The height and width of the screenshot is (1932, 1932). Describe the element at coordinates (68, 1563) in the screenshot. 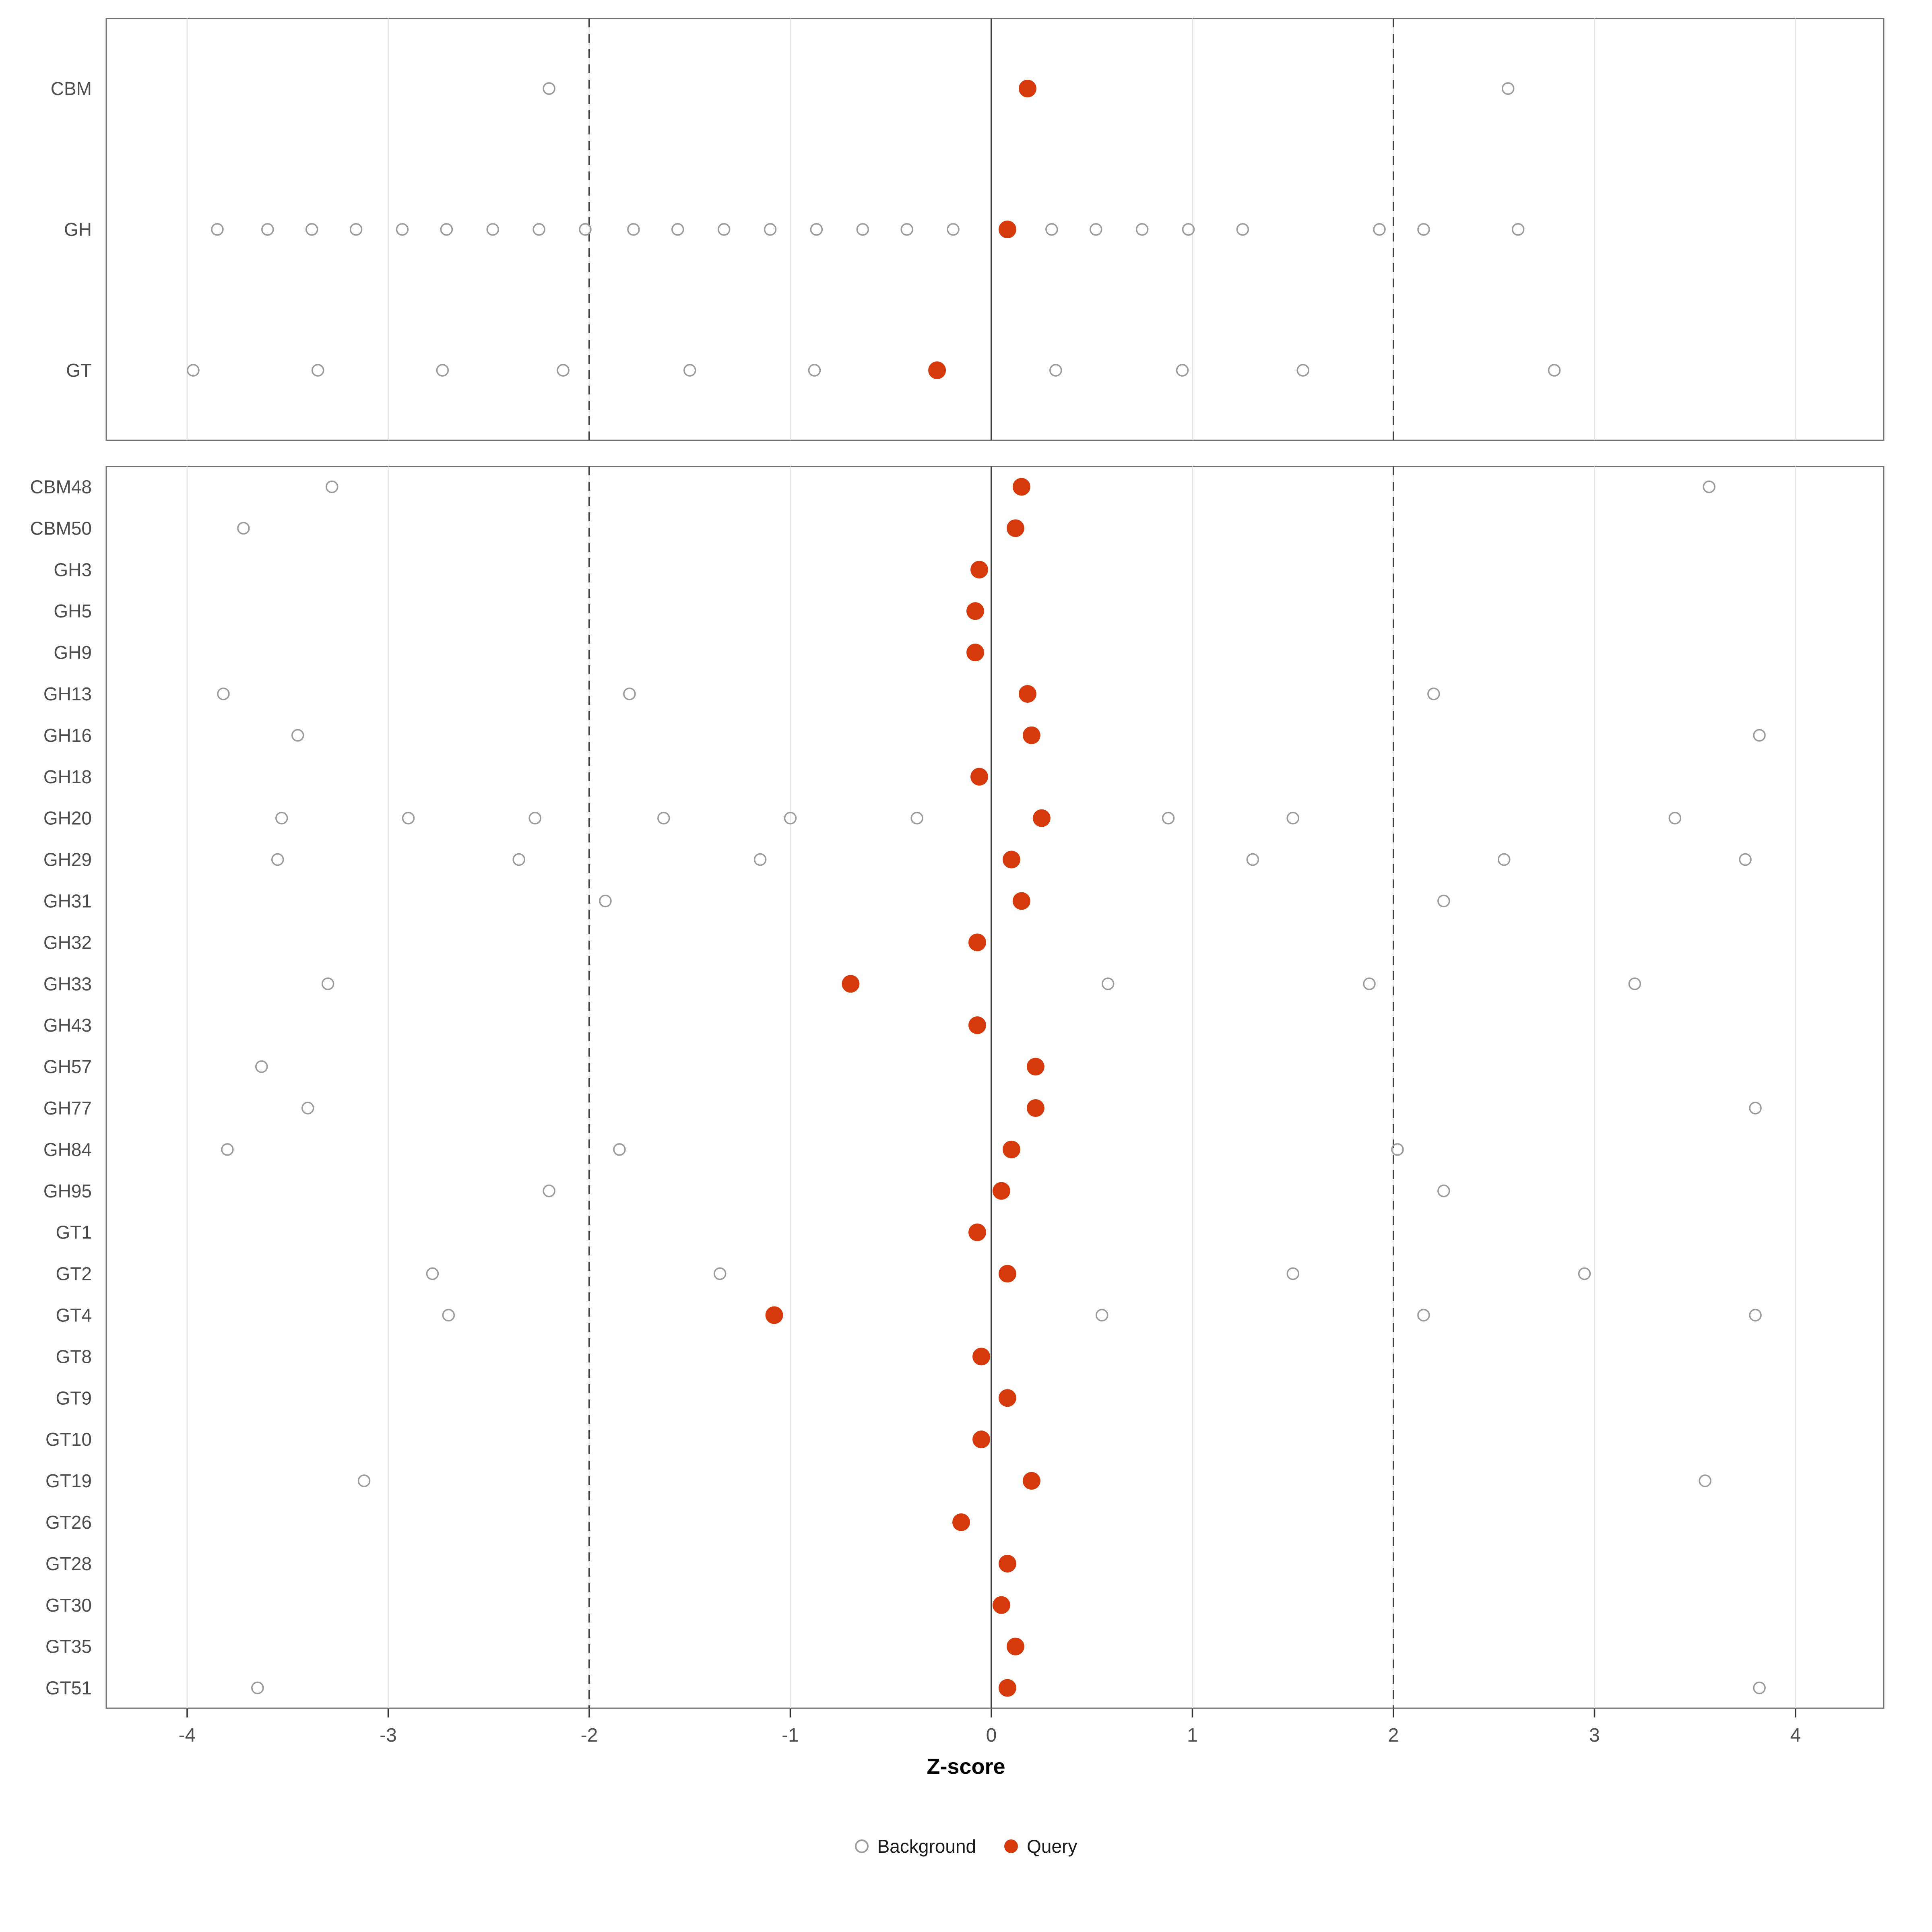

I see `row-label: GT28` at that location.